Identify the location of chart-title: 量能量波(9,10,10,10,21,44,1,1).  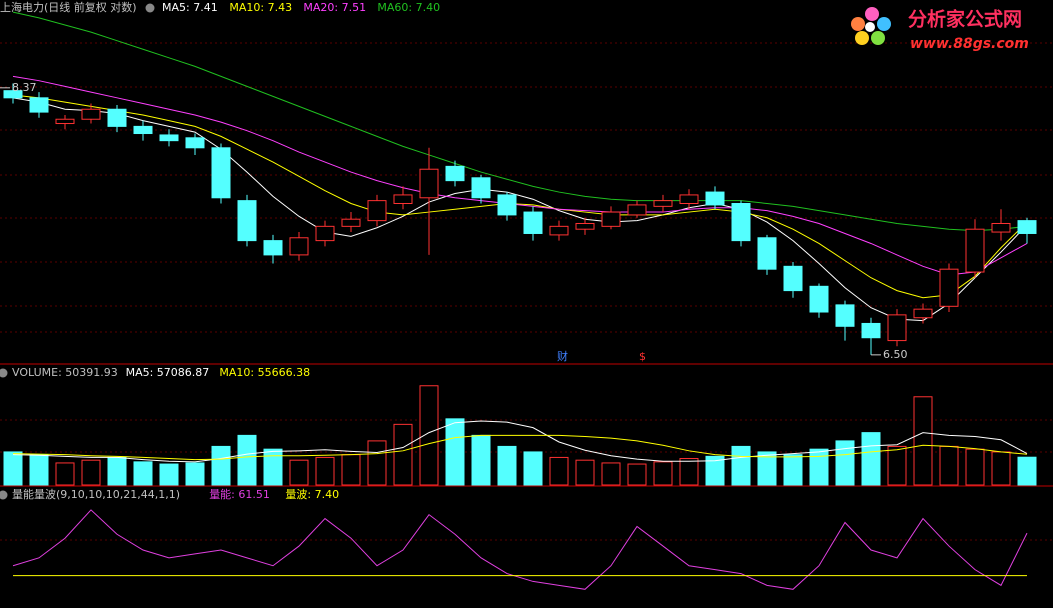
(96, 494).